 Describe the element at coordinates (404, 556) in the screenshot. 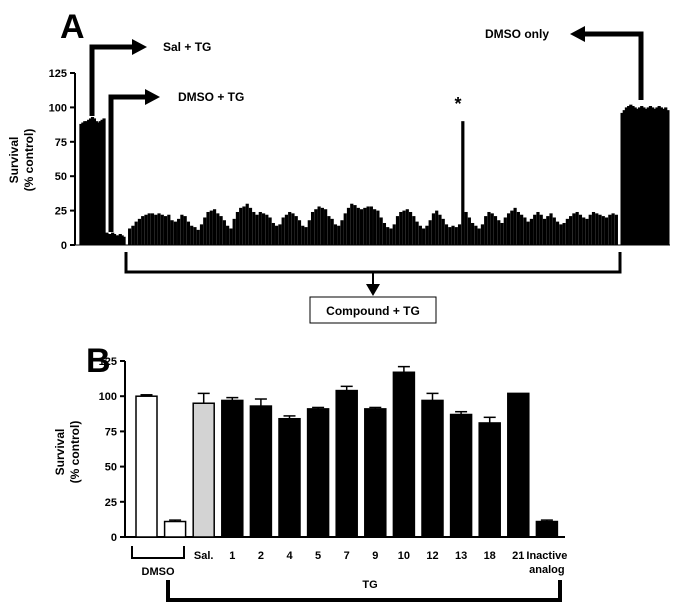

I see `panel-b-category-label: 10` at that location.